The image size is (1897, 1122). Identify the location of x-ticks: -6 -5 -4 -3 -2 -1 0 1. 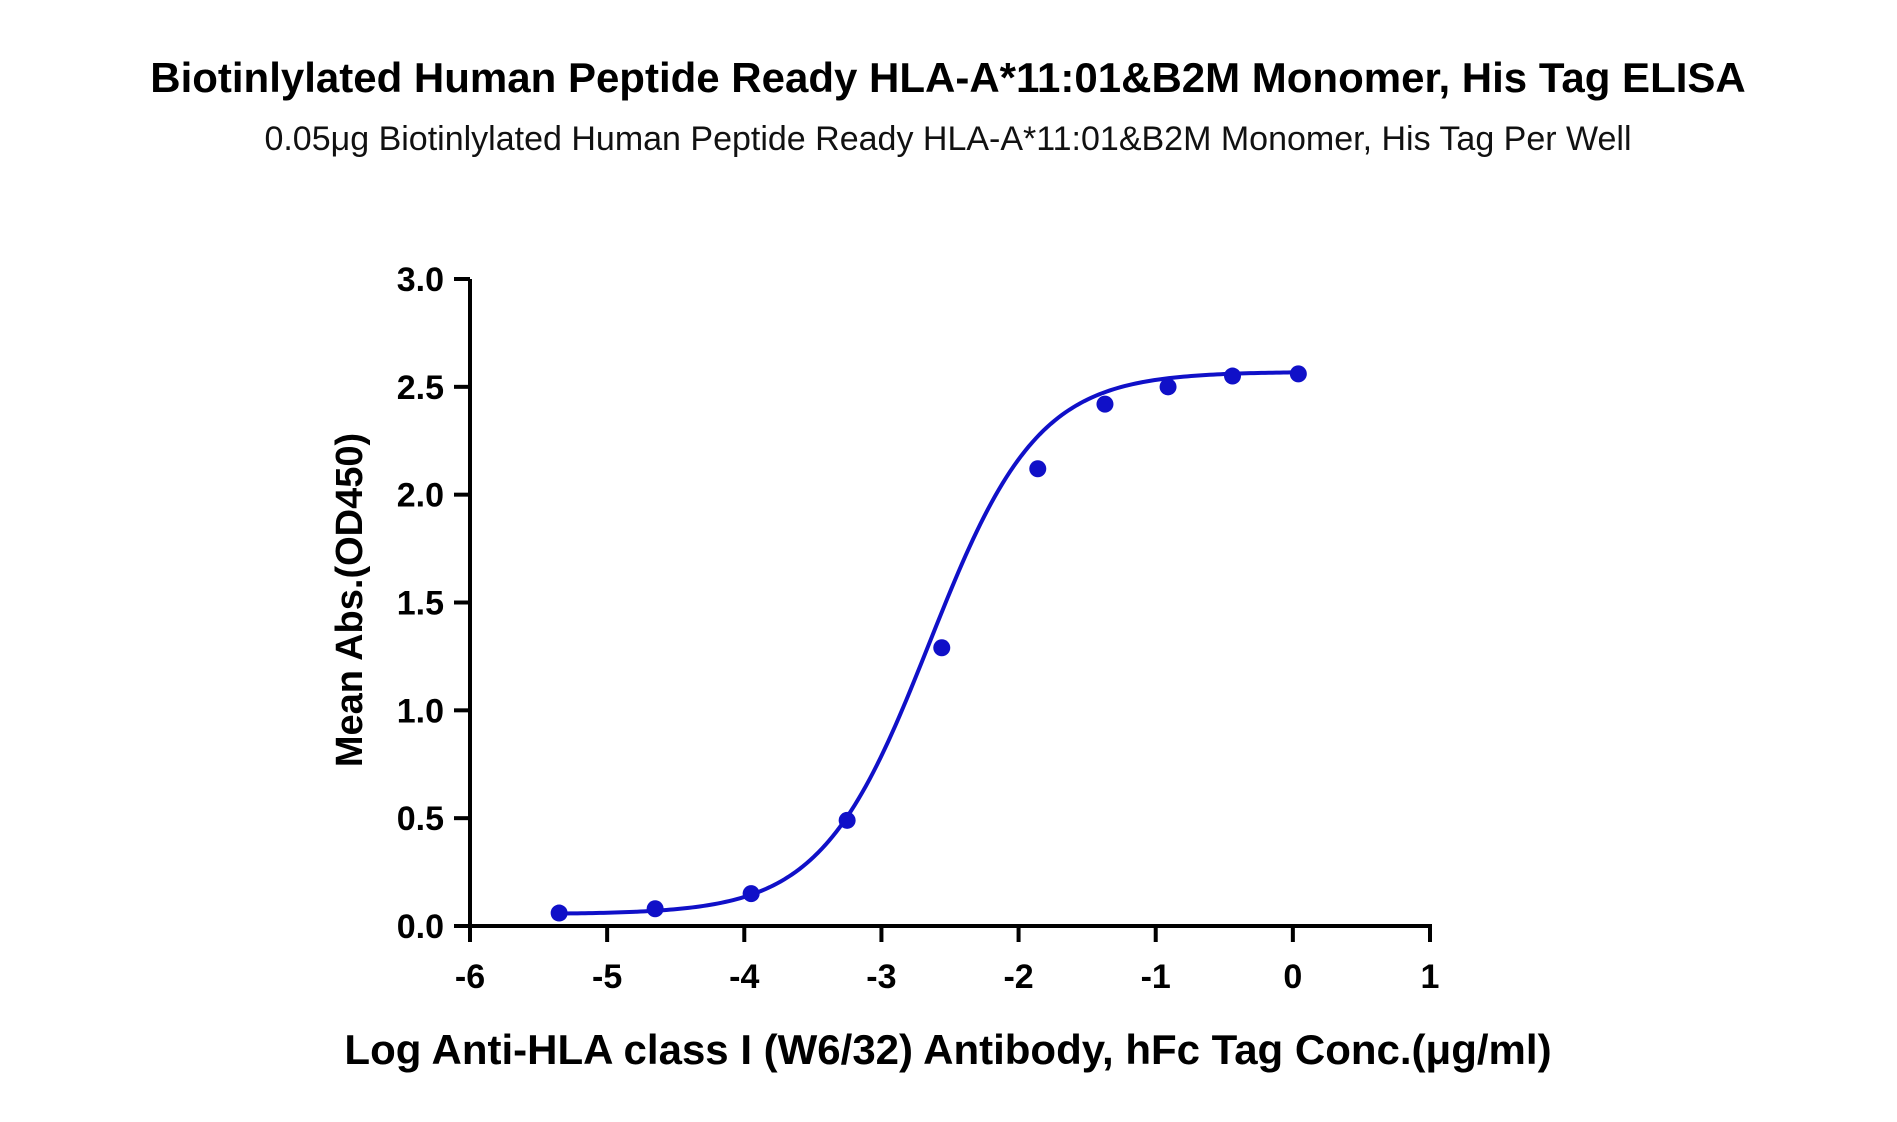
(947, 961).